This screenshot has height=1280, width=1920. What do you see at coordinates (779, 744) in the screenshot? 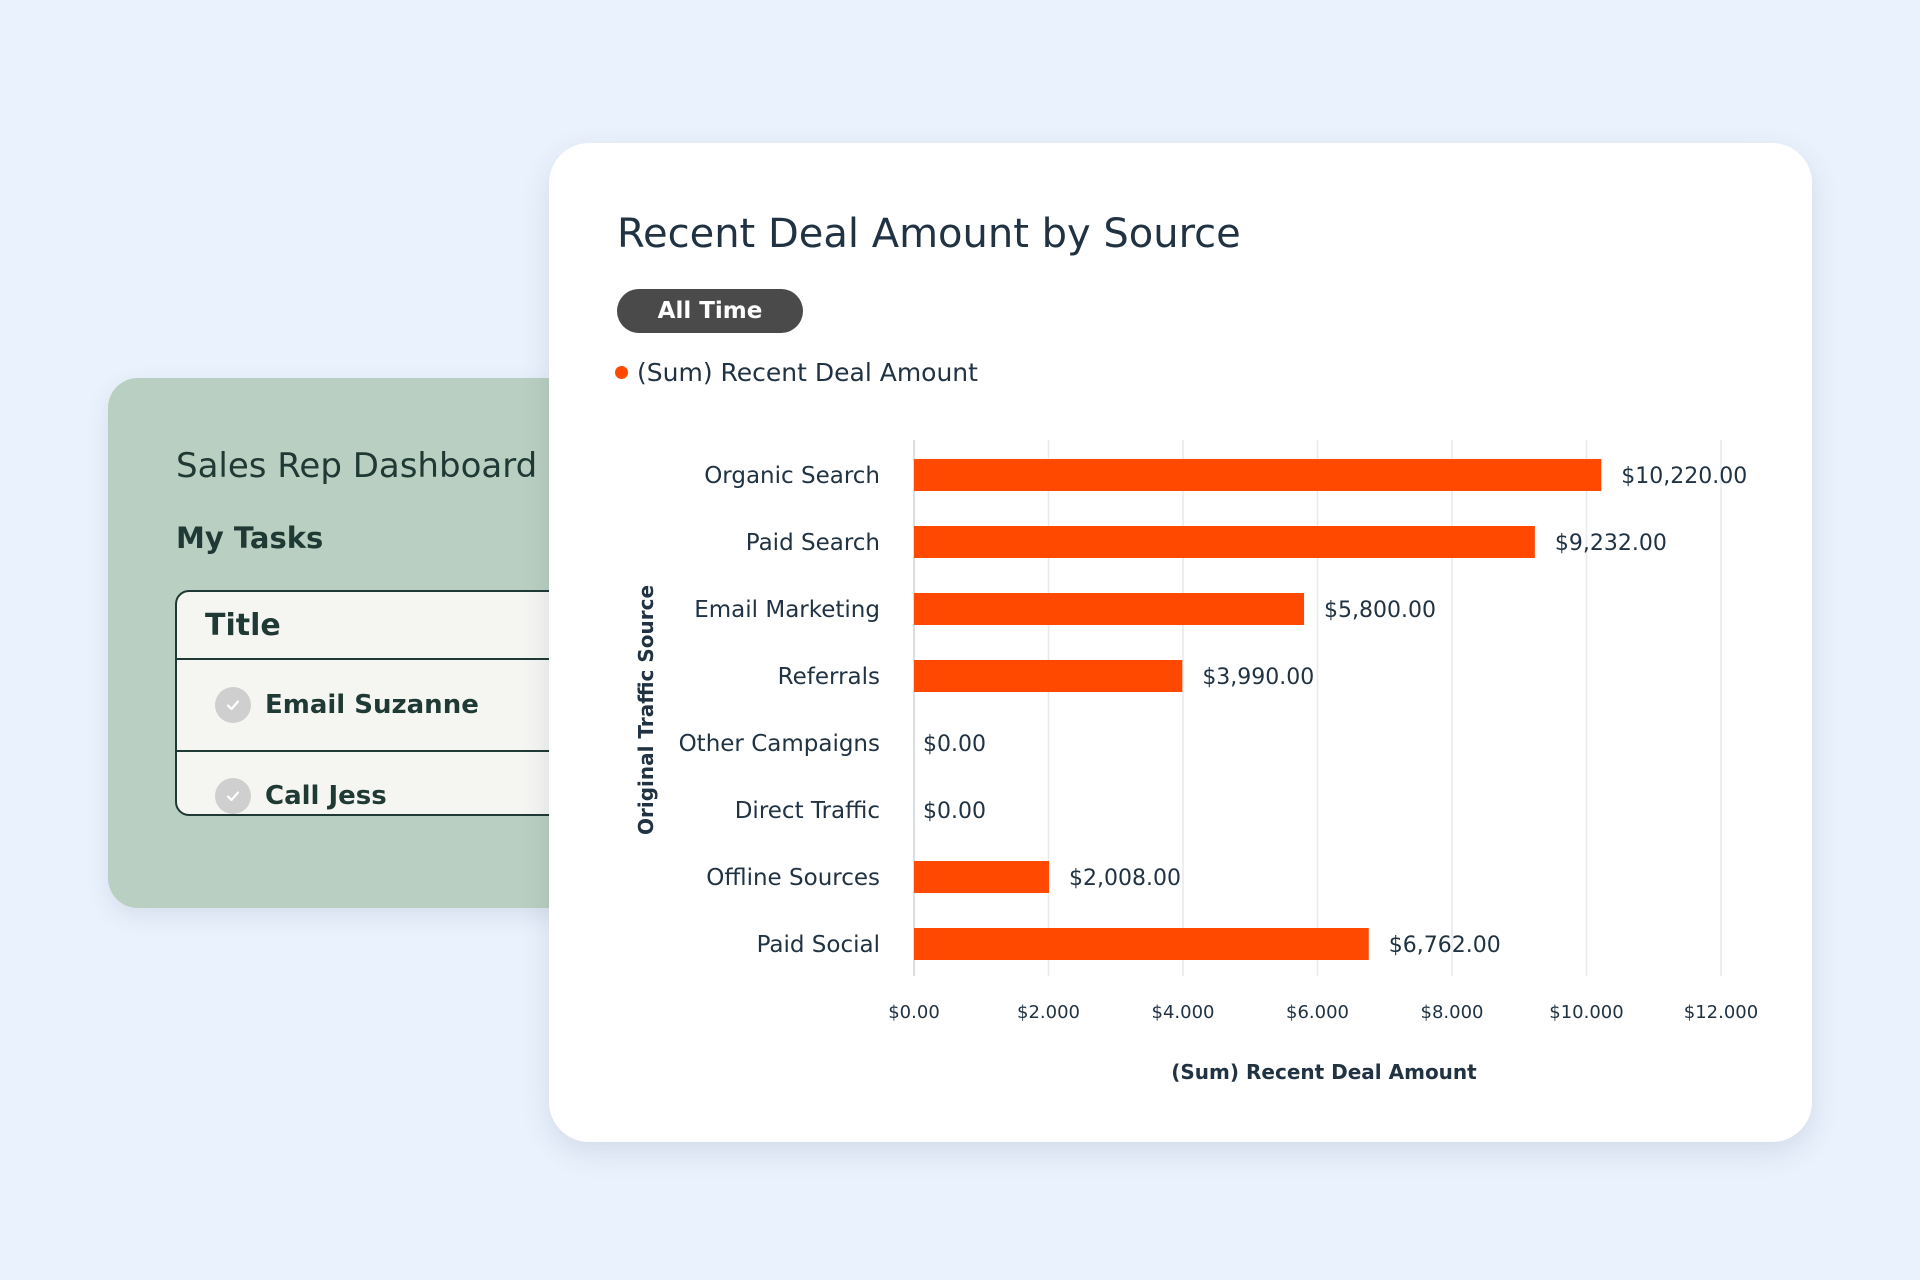
I see `y-tick-label: Other Campaigns` at bounding box center [779, 744].